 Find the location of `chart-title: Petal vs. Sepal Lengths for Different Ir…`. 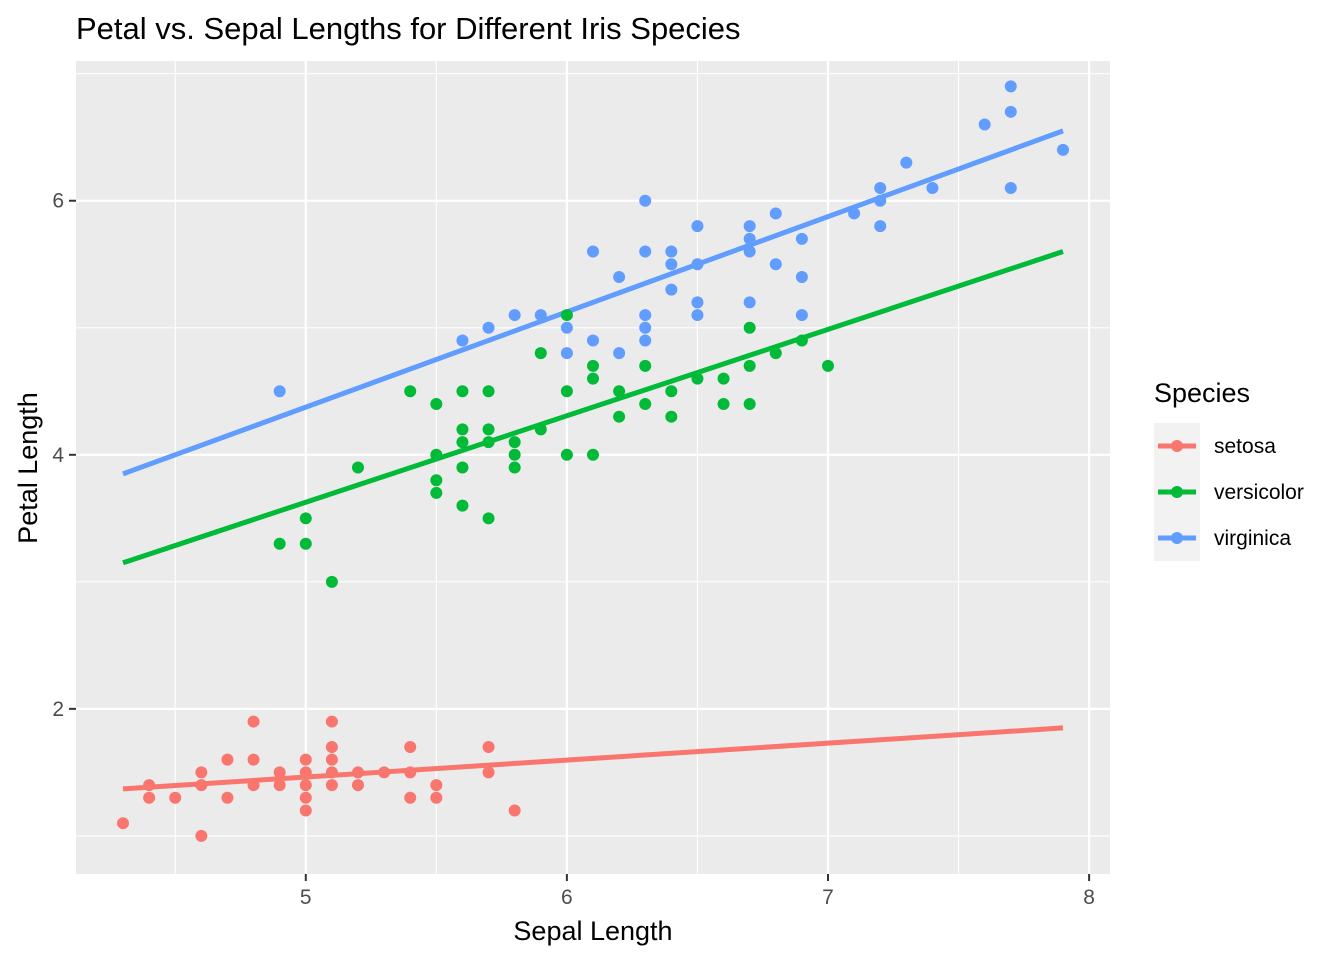

chart-title: Petal vs. Sepal Lengths for Different Ir… is located at coordinates (408, 28).